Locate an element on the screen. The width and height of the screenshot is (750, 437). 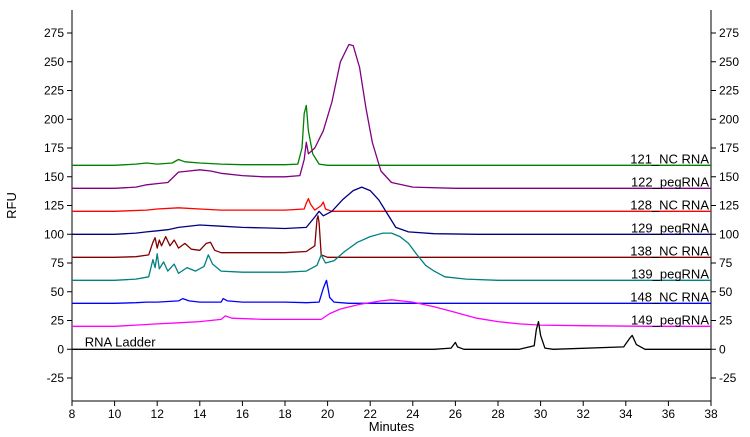
trace-129-pegrna is located at coordinates (391, 210).